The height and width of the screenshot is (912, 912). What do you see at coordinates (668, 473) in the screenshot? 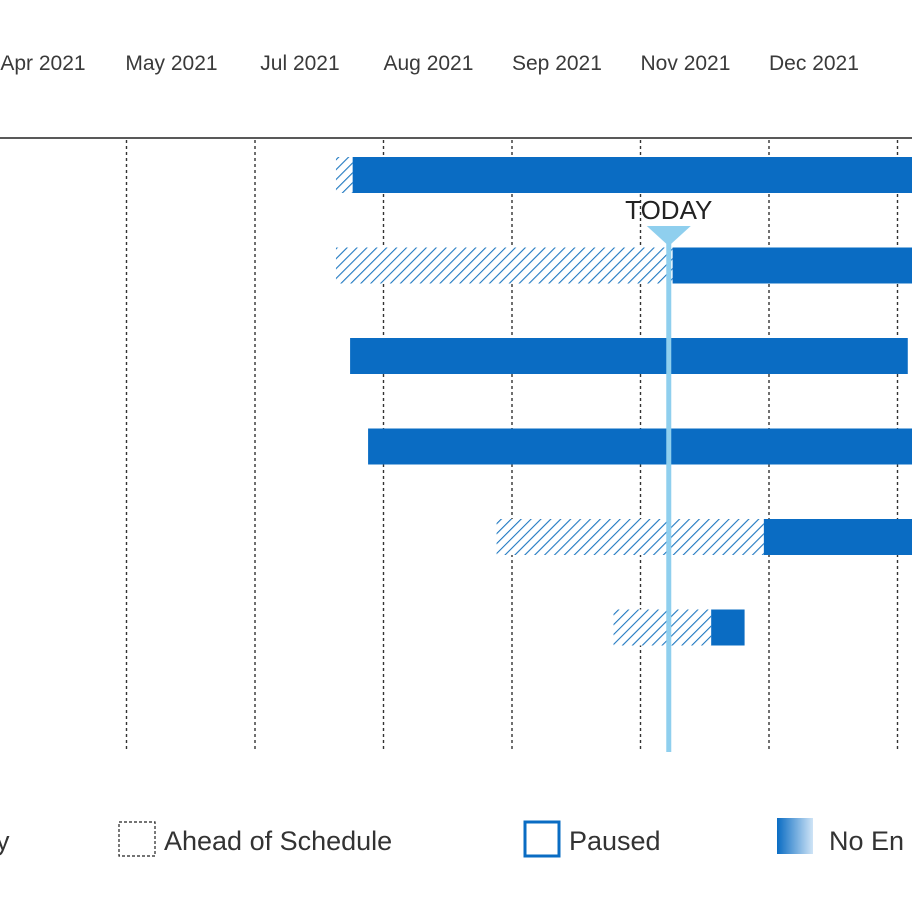
I see `today-marker: TODAY` at bounding box center [668, 473].